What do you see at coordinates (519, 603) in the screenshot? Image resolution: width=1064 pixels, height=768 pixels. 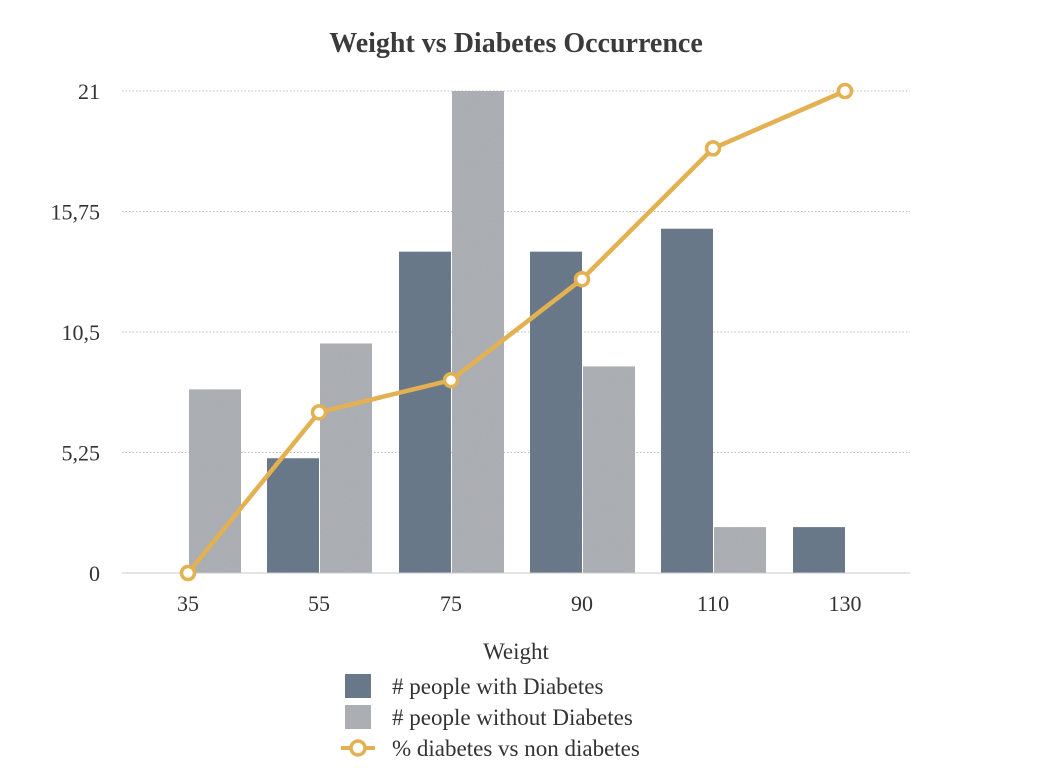 I see `x-axis-ticks: 35 55 75 90 110 130` at bounding box center [519, 603].